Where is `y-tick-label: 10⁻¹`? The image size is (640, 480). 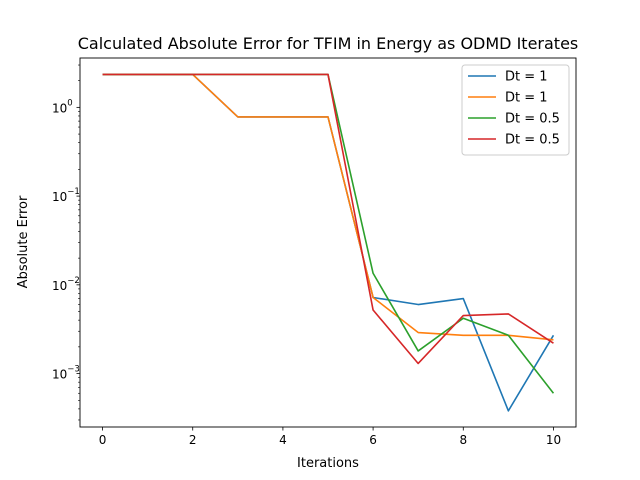 y-tick-label: 10⁻¹ is located at coordinates (66, 195).